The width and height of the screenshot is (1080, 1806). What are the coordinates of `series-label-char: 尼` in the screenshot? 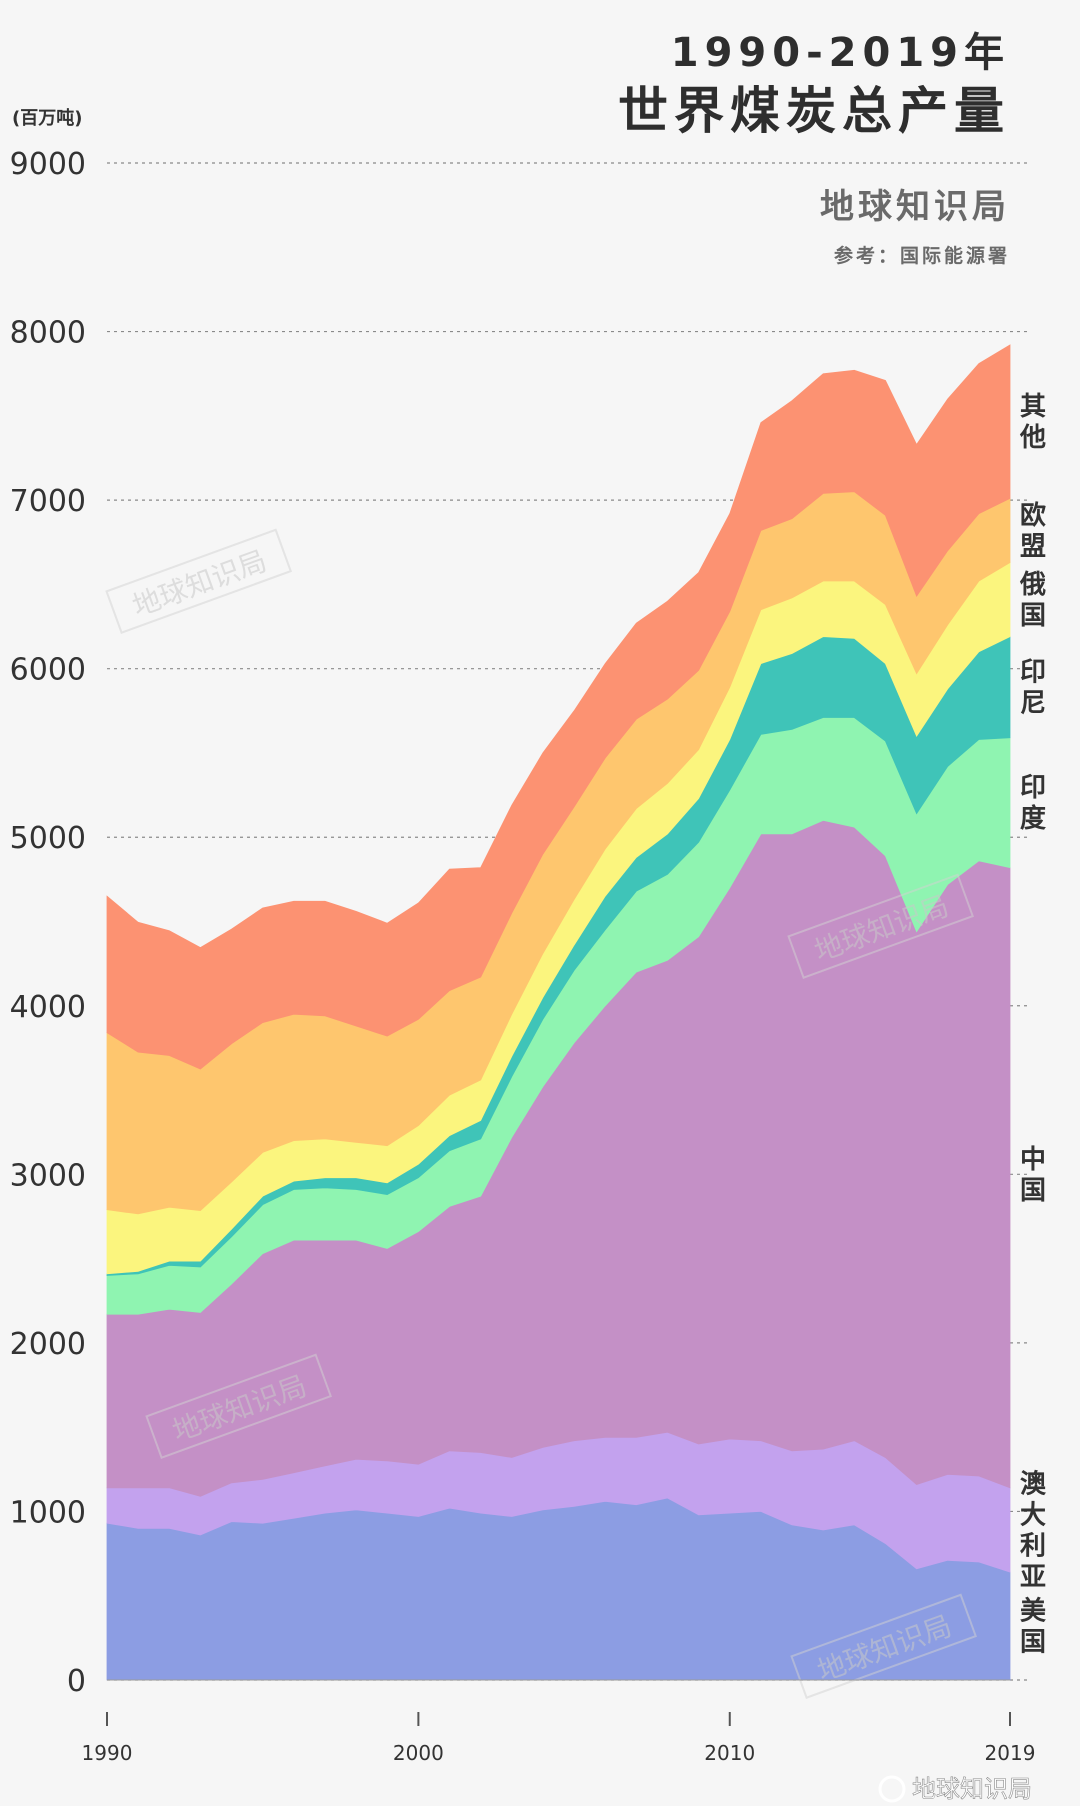 It's located at (1033, 704).